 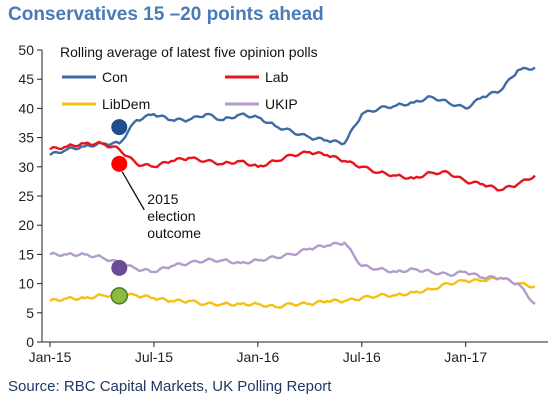 What do you see at coordinates (119, 267) in the screenshot?
I see `election-marker-ukip` at bounding box center [119, 267].